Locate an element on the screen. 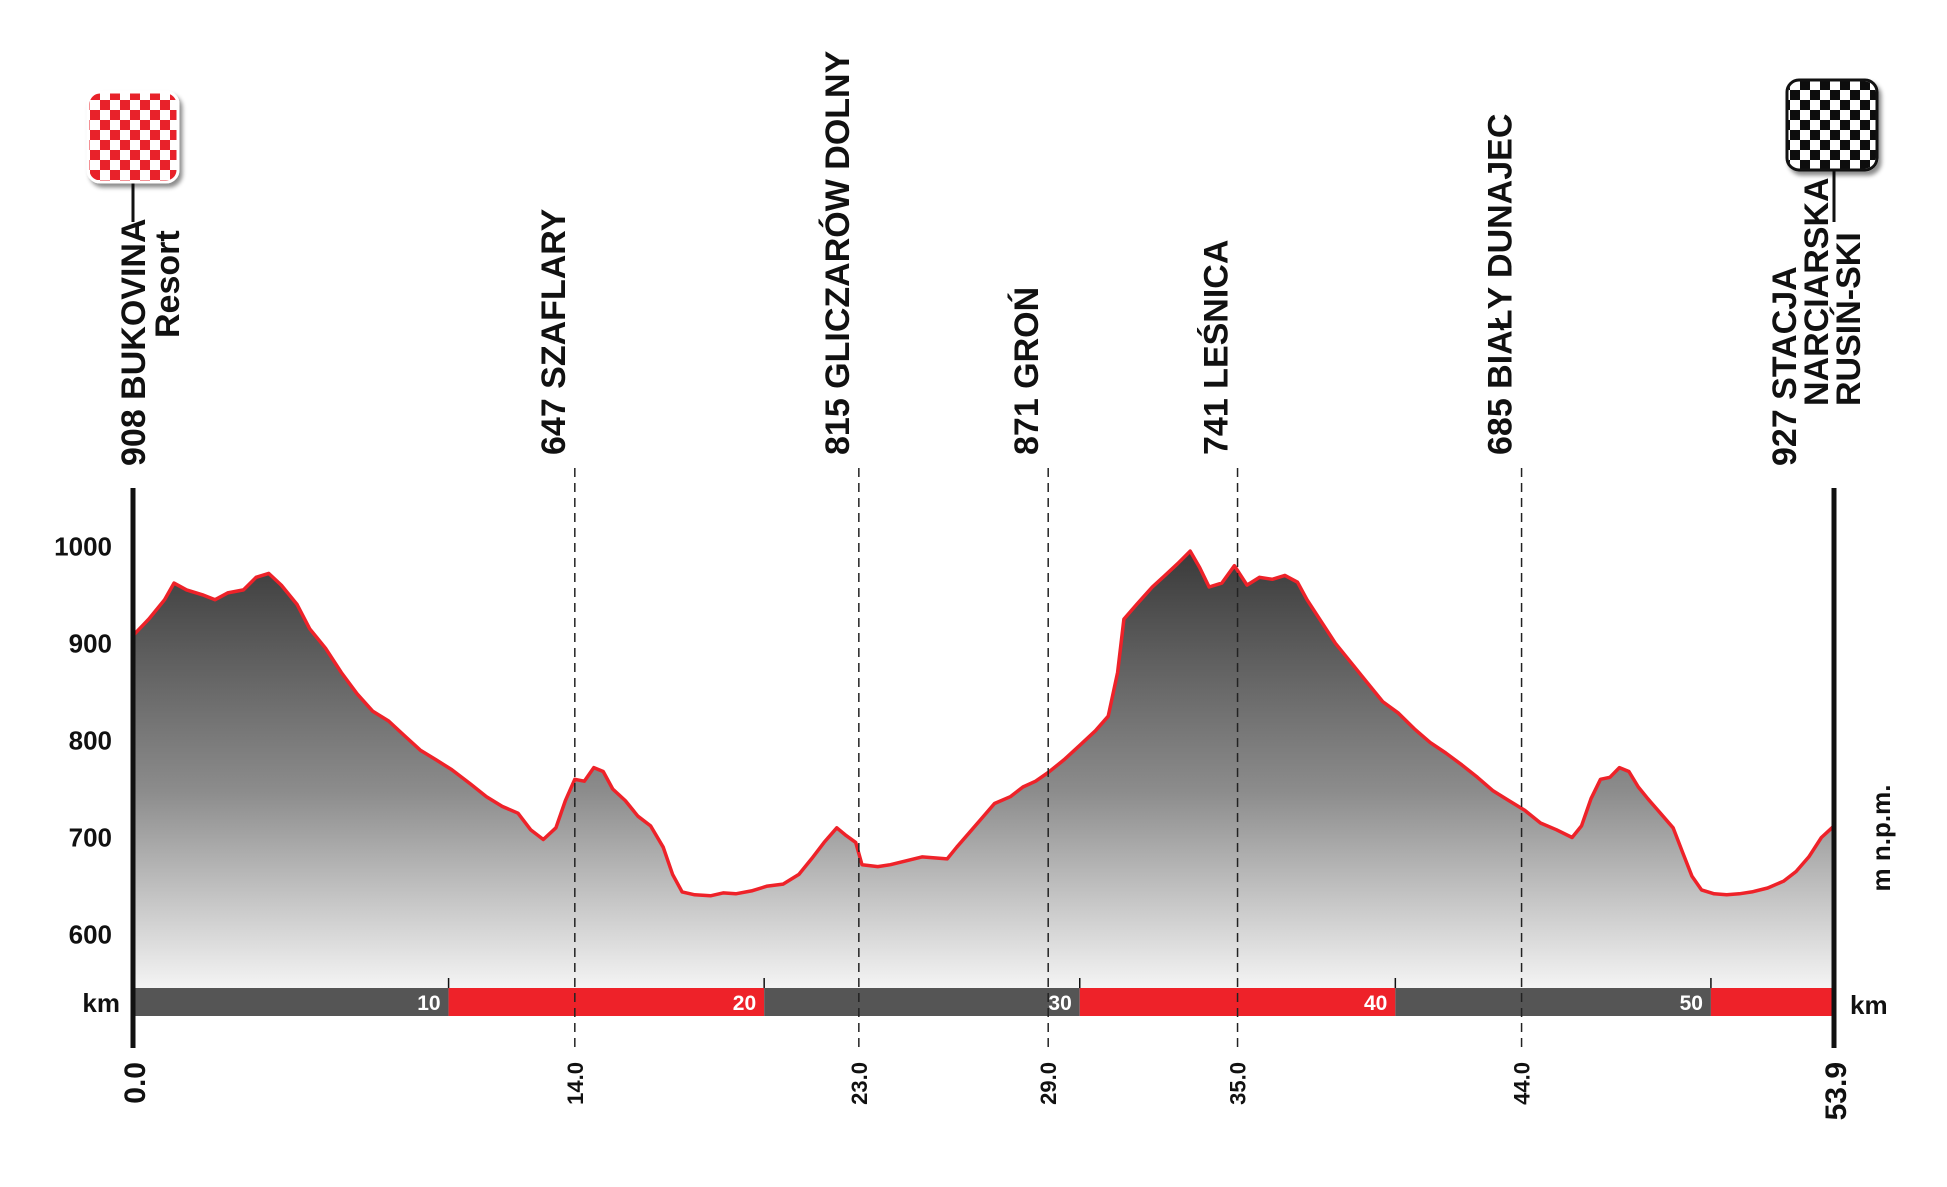 The width and height of the screenshot is (1947, 1187). checkpoint-name: 685 BIAŁY DUNAJEC is located at coordinates (1501, 284).